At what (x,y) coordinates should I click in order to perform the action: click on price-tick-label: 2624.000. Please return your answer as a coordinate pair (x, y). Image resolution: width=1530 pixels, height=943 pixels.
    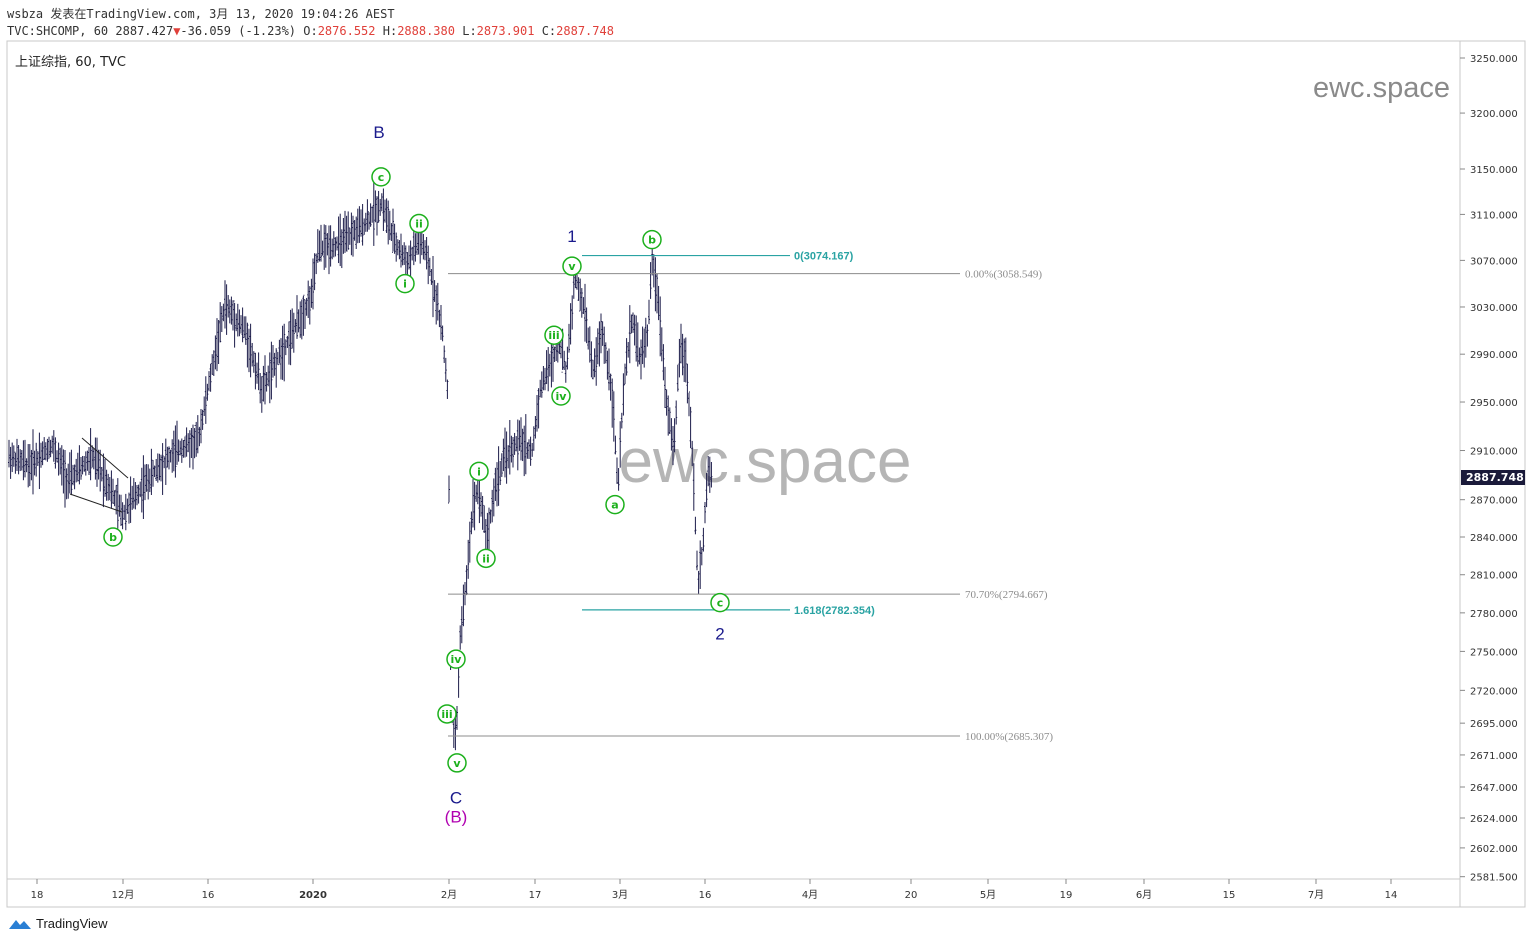
    Looking at the image, I should click on (1494, 819).